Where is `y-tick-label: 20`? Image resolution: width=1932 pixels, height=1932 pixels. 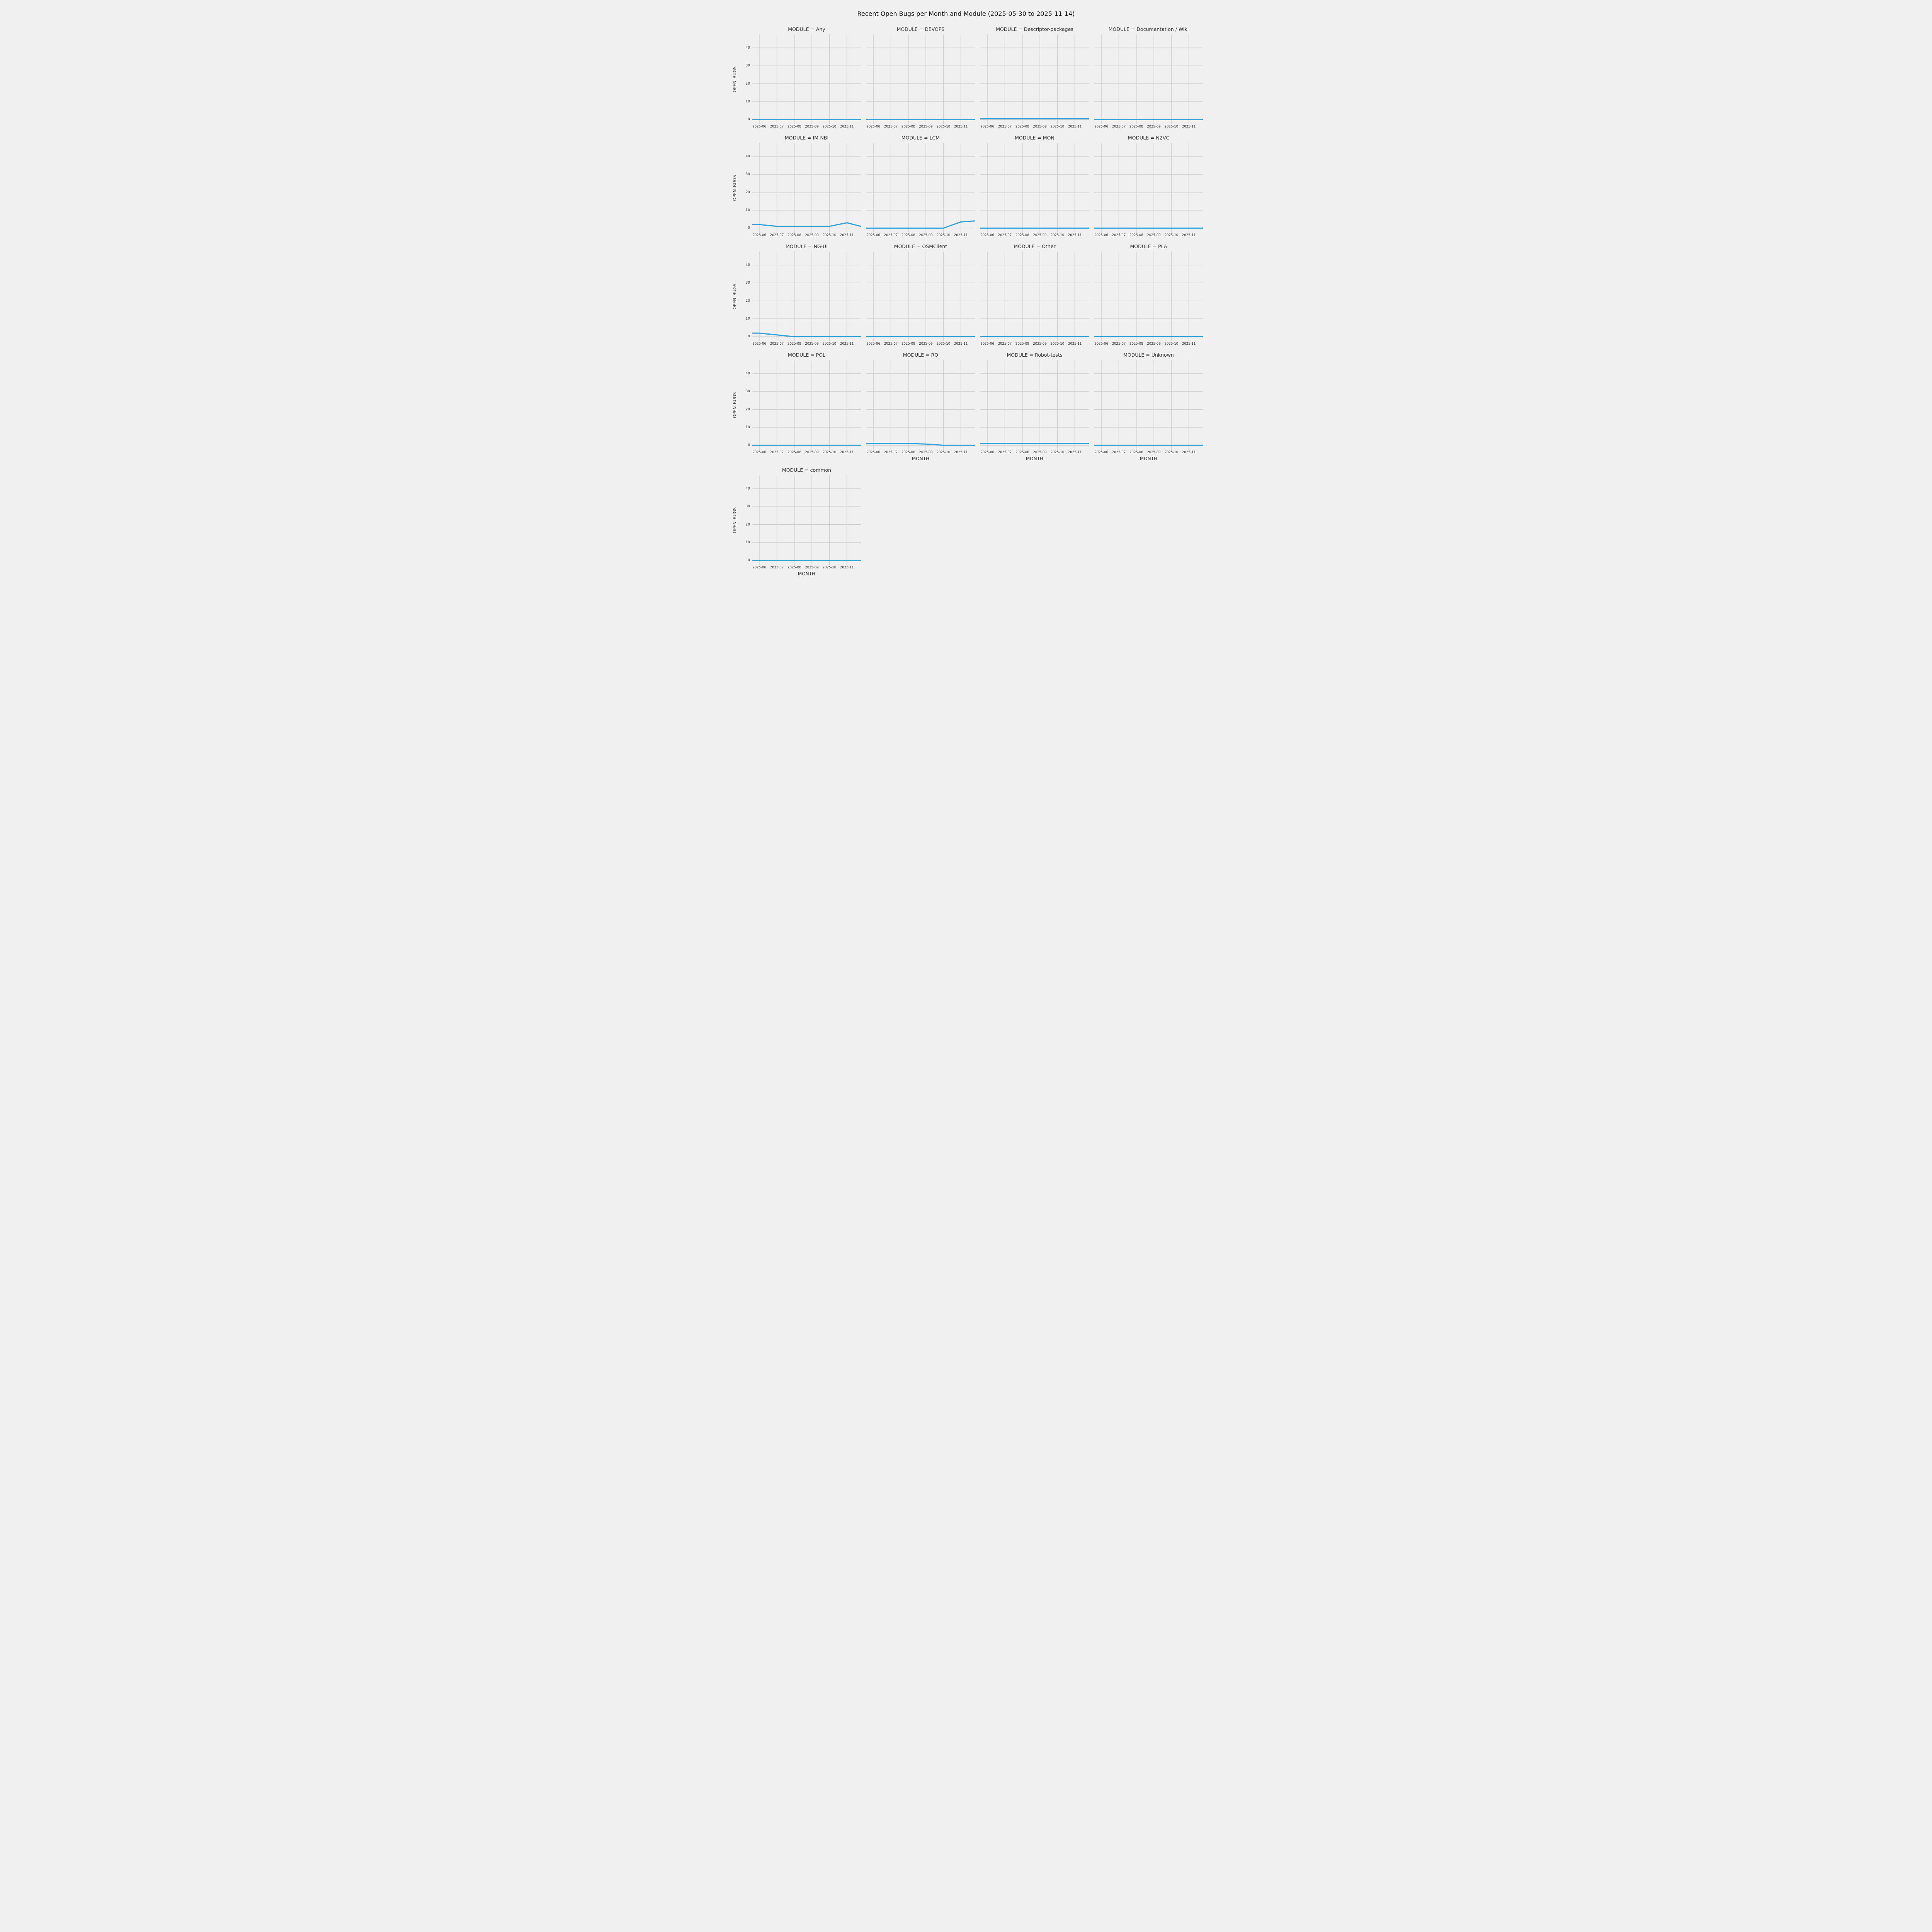
y-tick-label: 20 is located at coordinates (748, 84).